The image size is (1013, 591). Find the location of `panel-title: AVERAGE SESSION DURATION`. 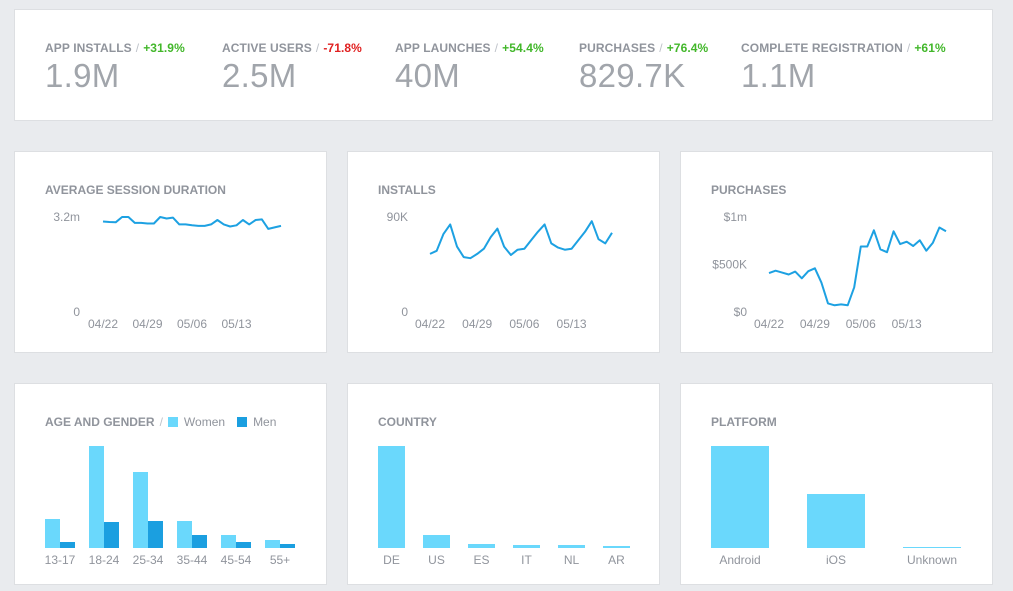

panel-title: AVERAGE SESSION DURATION is located at coordinates (135, 190).